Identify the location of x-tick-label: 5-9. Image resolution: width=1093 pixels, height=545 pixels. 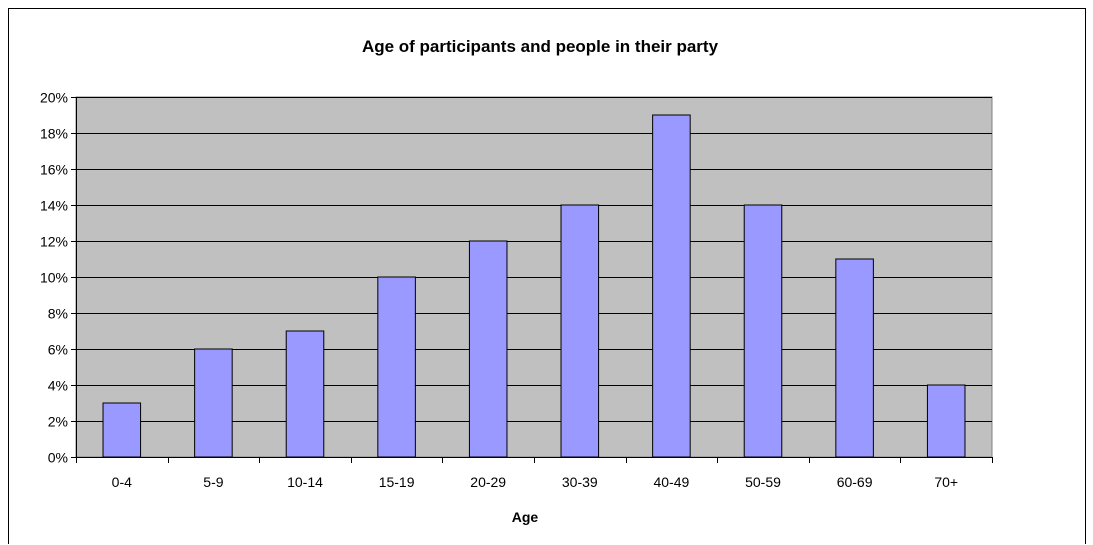
(213, 482).